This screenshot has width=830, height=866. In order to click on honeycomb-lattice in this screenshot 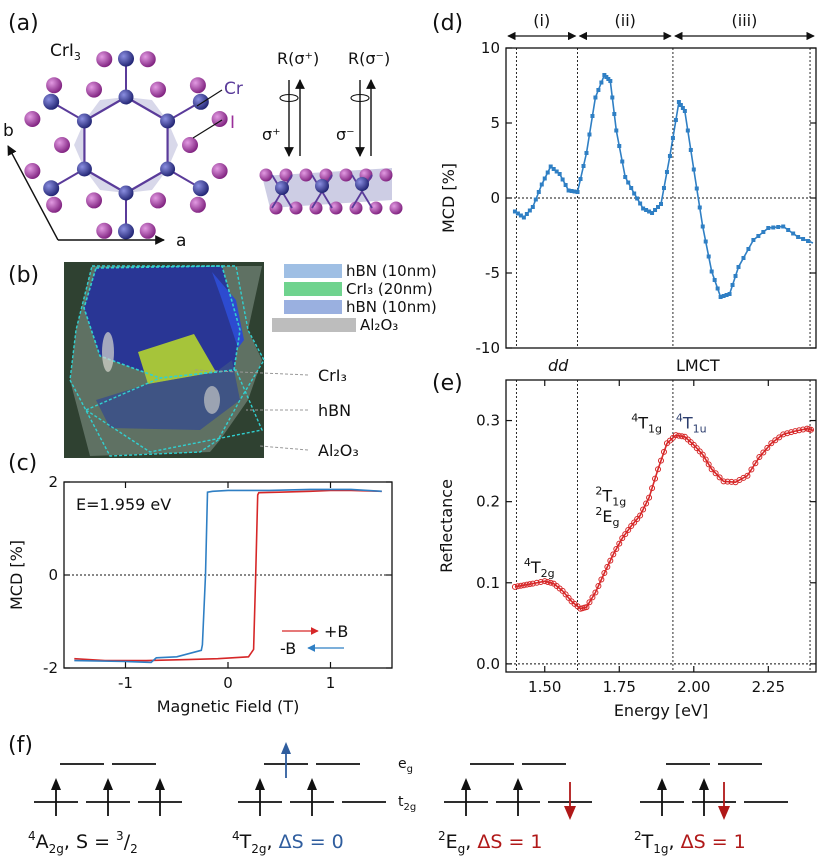, I will do `click(126, 145)`.